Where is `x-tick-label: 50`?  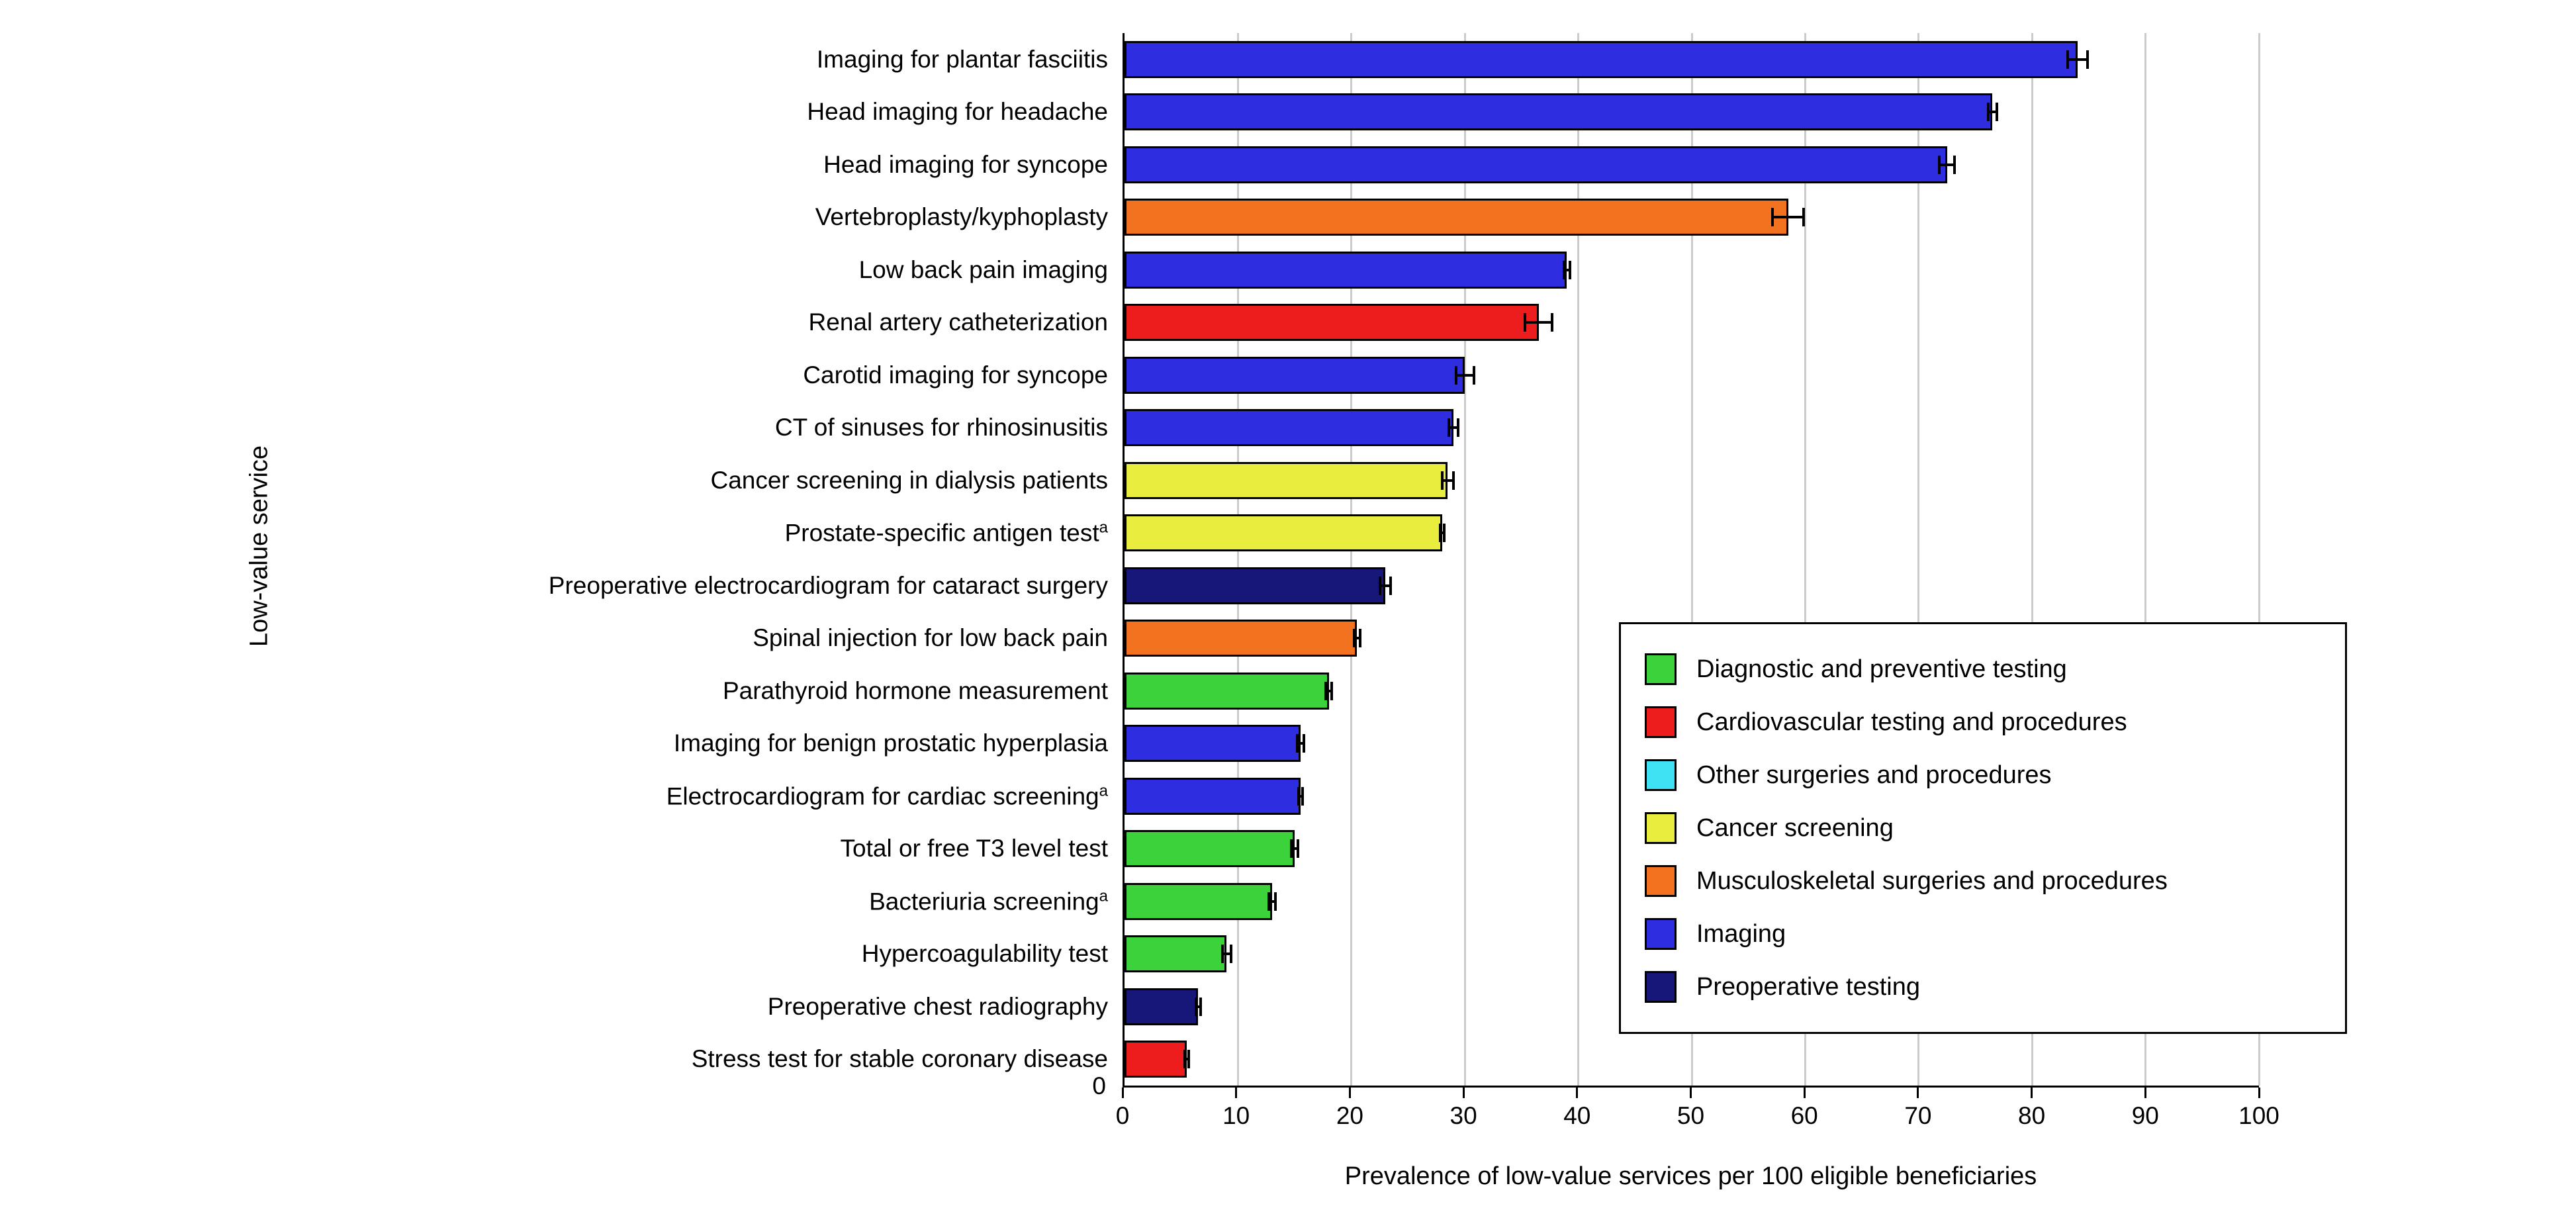
x-tick-label: 50 is located at coordinates (1691, 1115).